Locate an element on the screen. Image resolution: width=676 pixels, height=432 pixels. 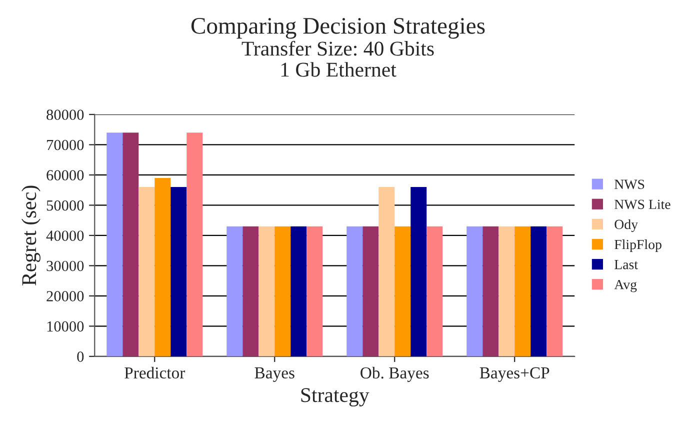
x-tick-label: Bayes is located at coordinates (274, 374).